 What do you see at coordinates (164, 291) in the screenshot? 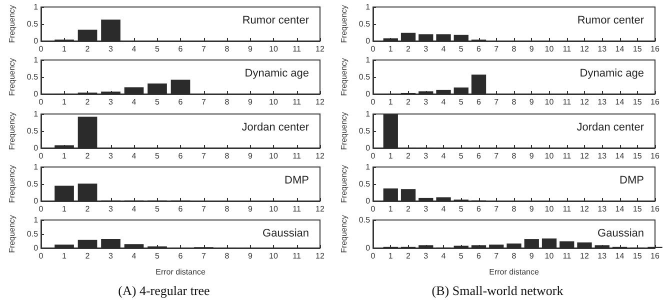
I see `text: (A) 4-regular tree` at bounding box center [164, 291].